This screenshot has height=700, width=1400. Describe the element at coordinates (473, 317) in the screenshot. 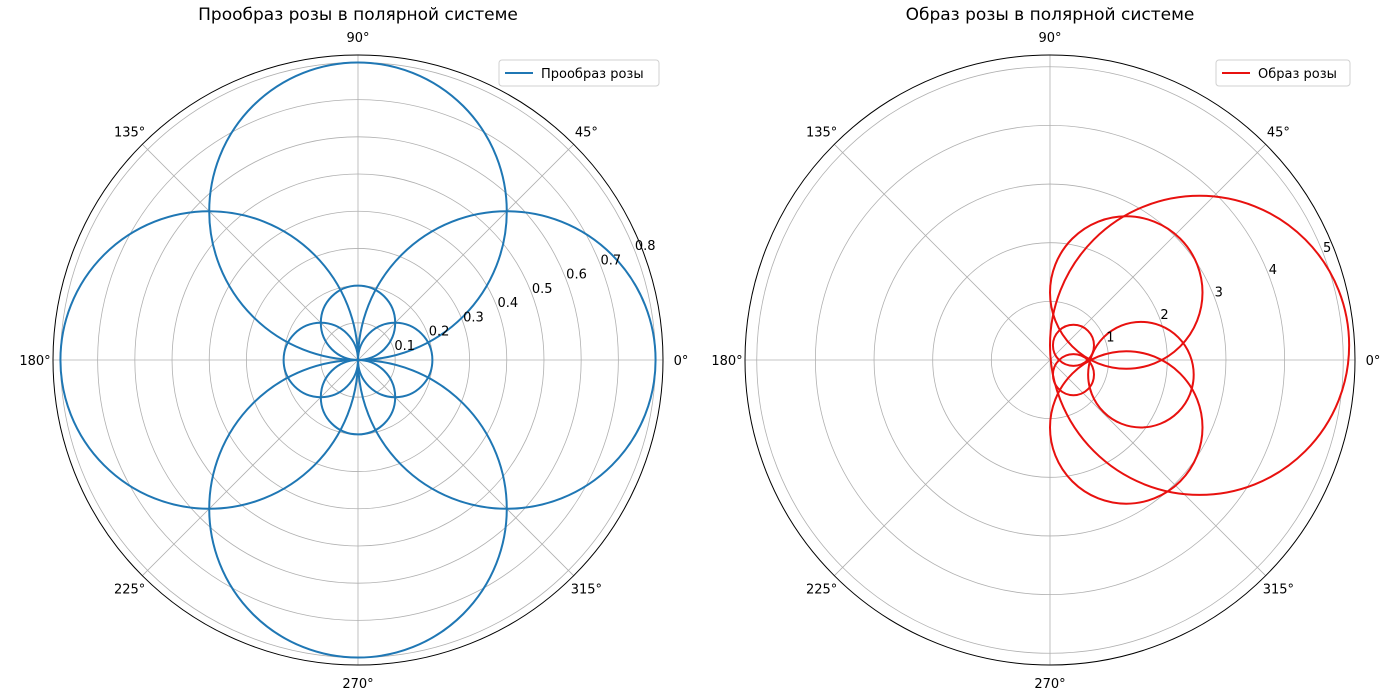

I see `radial-tick-label: 0.3` at that location.